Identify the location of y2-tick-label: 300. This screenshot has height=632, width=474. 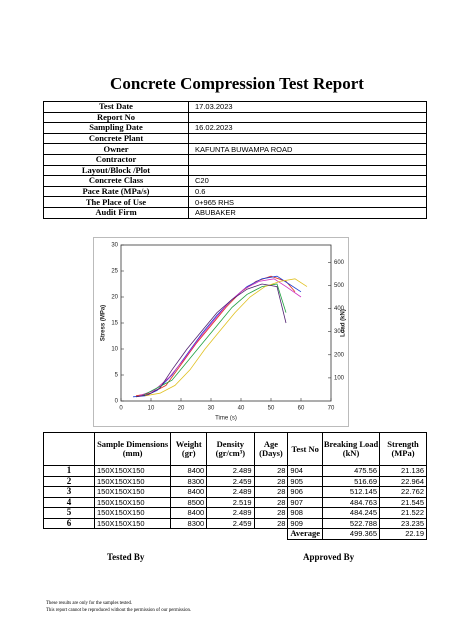
(339, 332).